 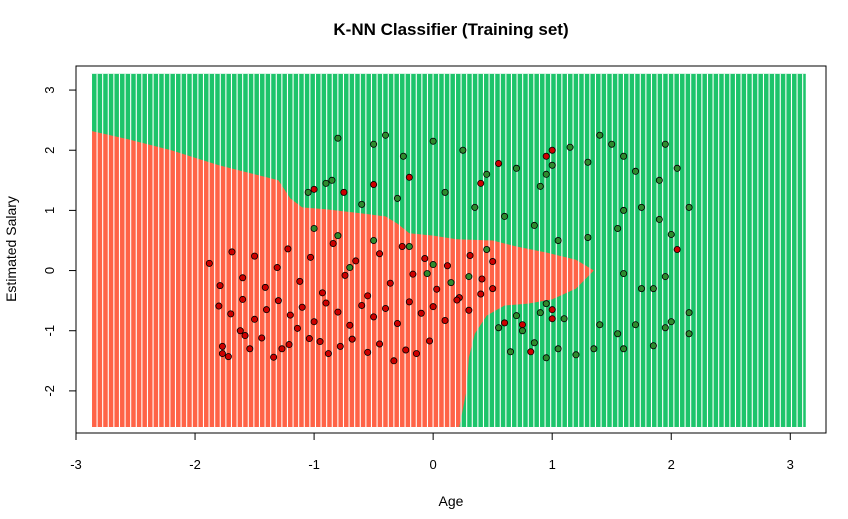 What do you see at coordinates (552, 464) in the screenshot?
I see `x-tick-label: 1` at bounding box center [552, 464].